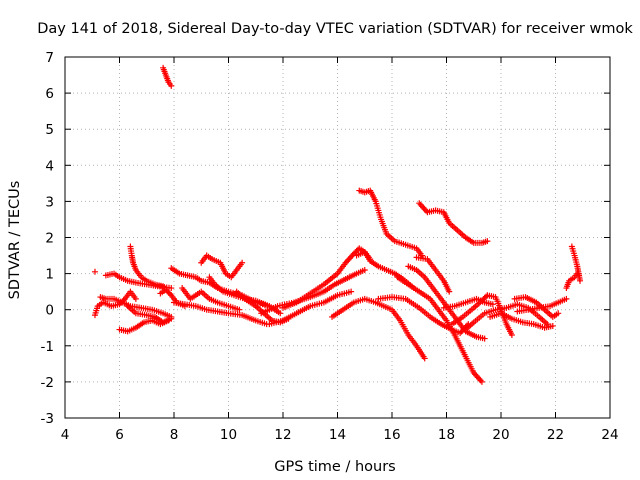 Image resolution: width=640 pixels, height=480 pixels. I want to click on x-tick-label: 14, so click(337, 435).